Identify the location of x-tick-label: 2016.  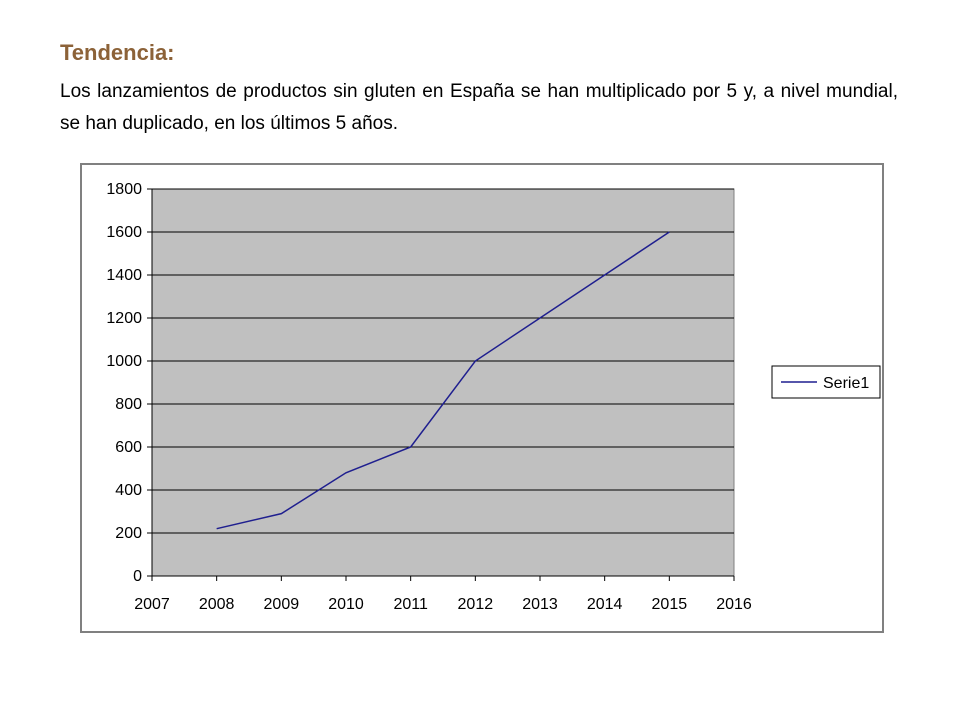
(734, 604).